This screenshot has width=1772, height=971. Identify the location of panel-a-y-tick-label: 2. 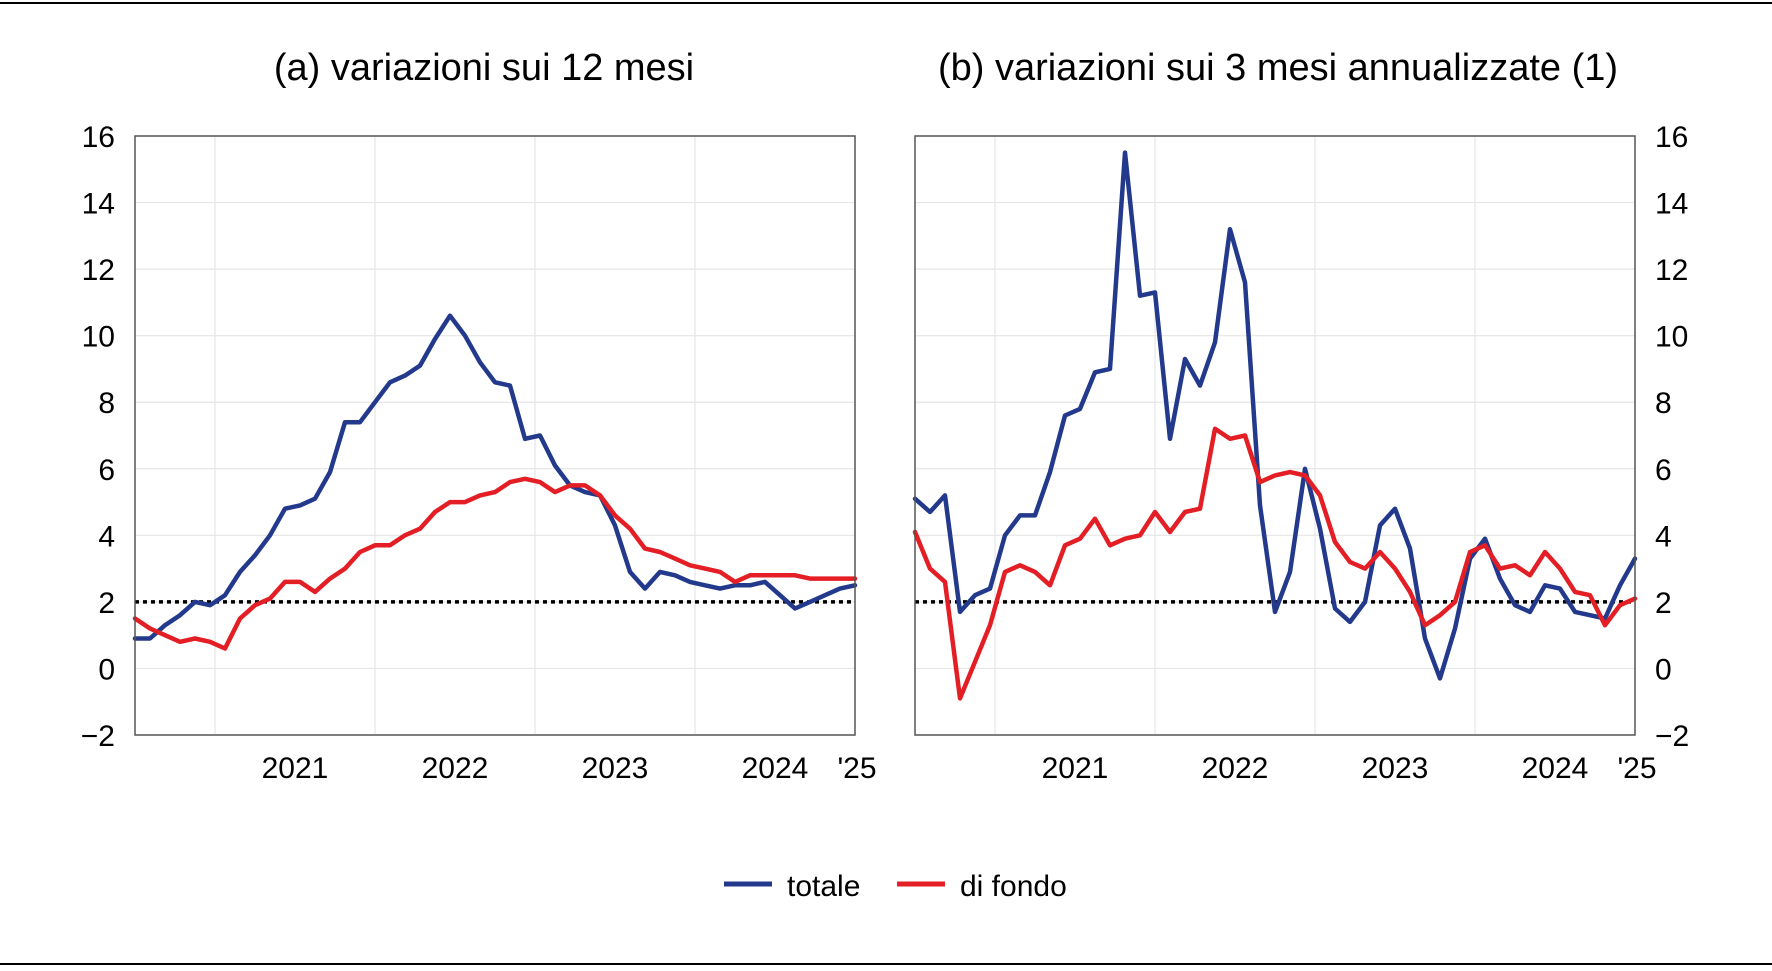
(106, 603).